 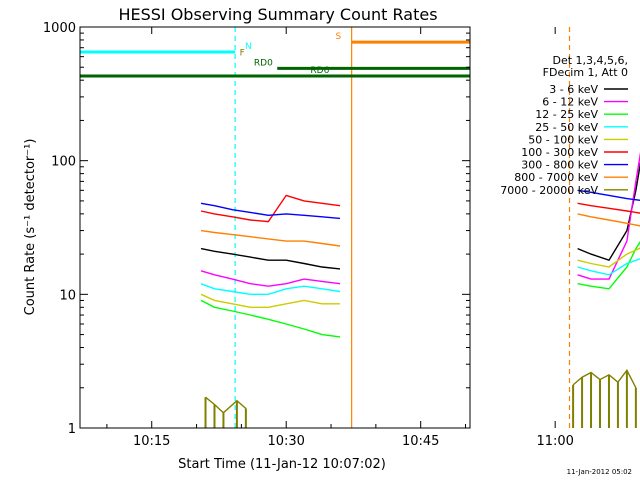 What do you see at coordinates (420, 441) in the screenshot?
I see `x-tick-label-2: 10:45` at bounding box center [420, 441].